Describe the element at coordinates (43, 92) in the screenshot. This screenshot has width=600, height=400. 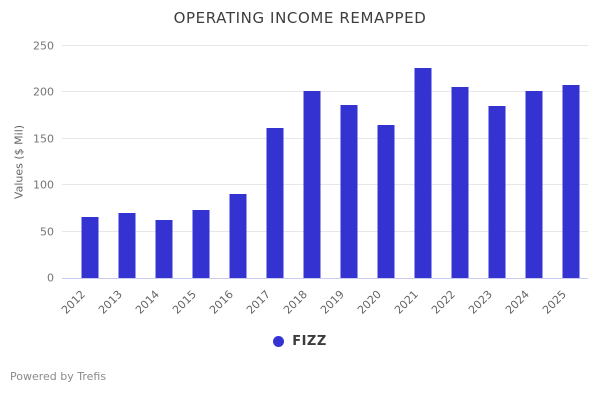
I see `y-tick-label: 200` at that location.